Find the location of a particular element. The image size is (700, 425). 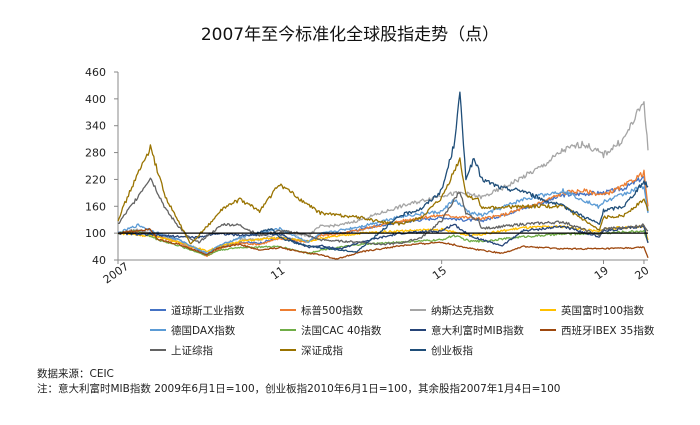

legend-label: 德国DAX指数 is located at coordinates (203, 330).